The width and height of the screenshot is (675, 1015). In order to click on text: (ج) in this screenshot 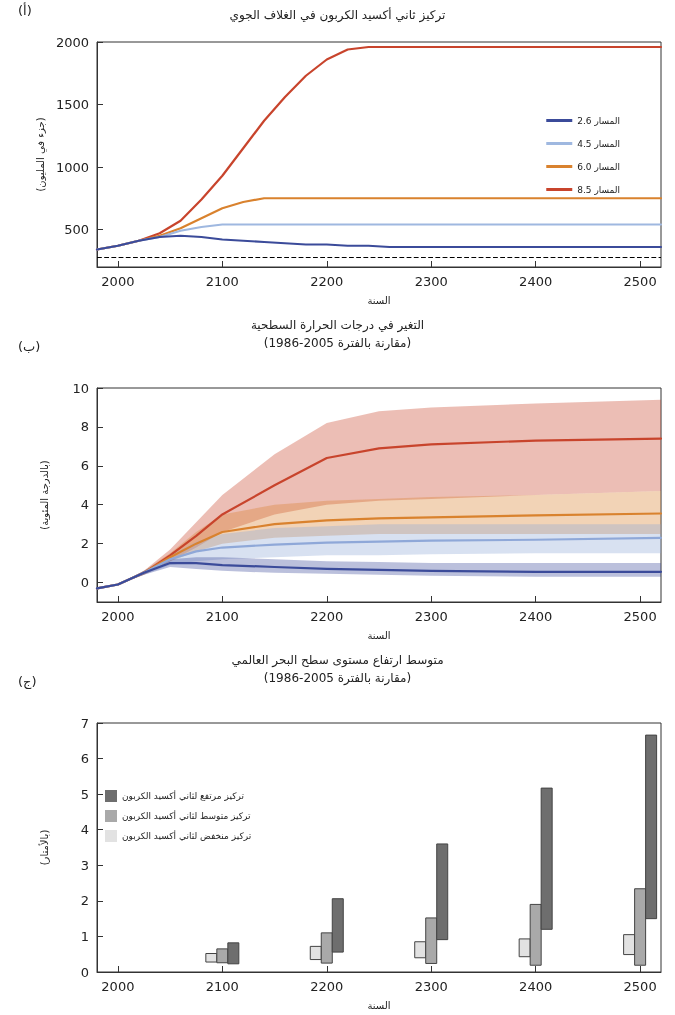, I will do `click(27, 682)`.